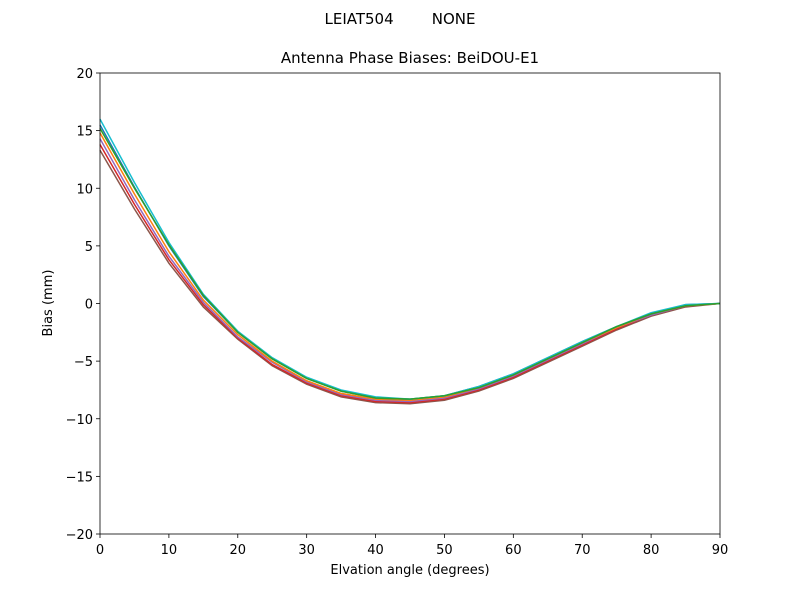 This screenshot has width=800, height=600. Describe the element at coordinates (84, 74) in the screenshot. I see `y-tick-label: 20` at that location.